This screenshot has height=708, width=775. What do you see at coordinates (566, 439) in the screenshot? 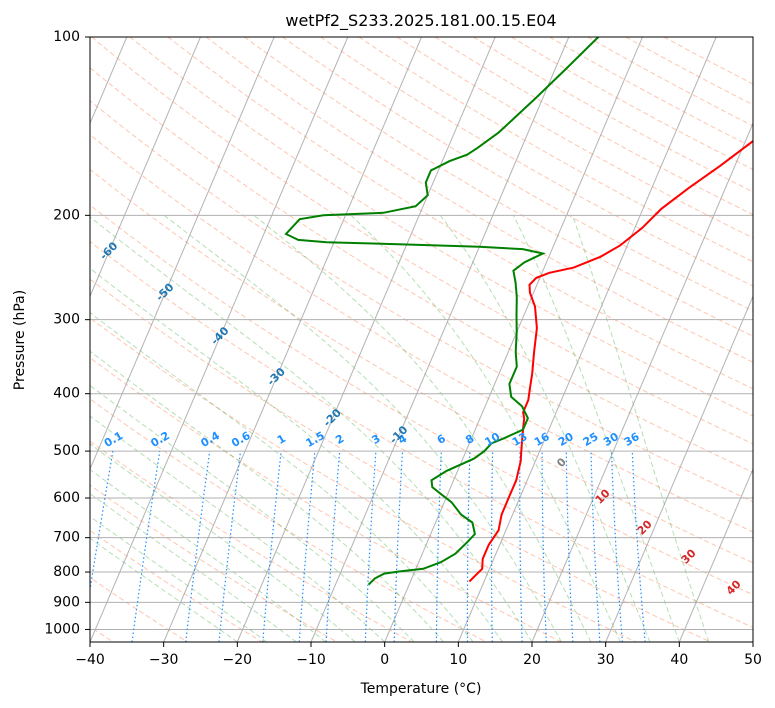
I see `mixing-ratio-label: 20` at bounding box center [566, 439].